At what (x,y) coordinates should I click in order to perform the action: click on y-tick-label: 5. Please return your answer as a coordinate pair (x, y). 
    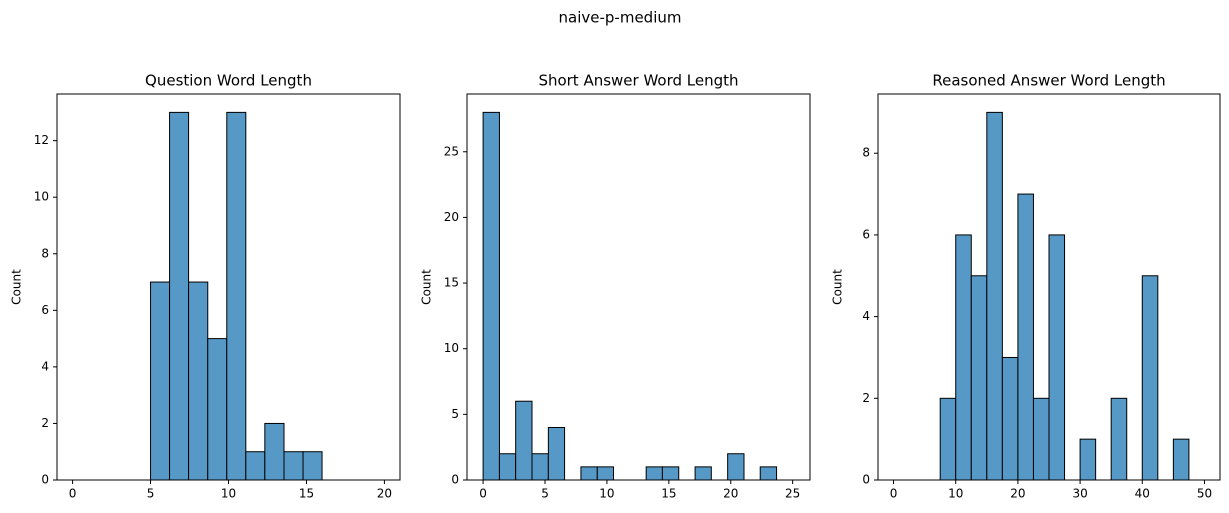
    Looking at the image, I should click on (455, 414).